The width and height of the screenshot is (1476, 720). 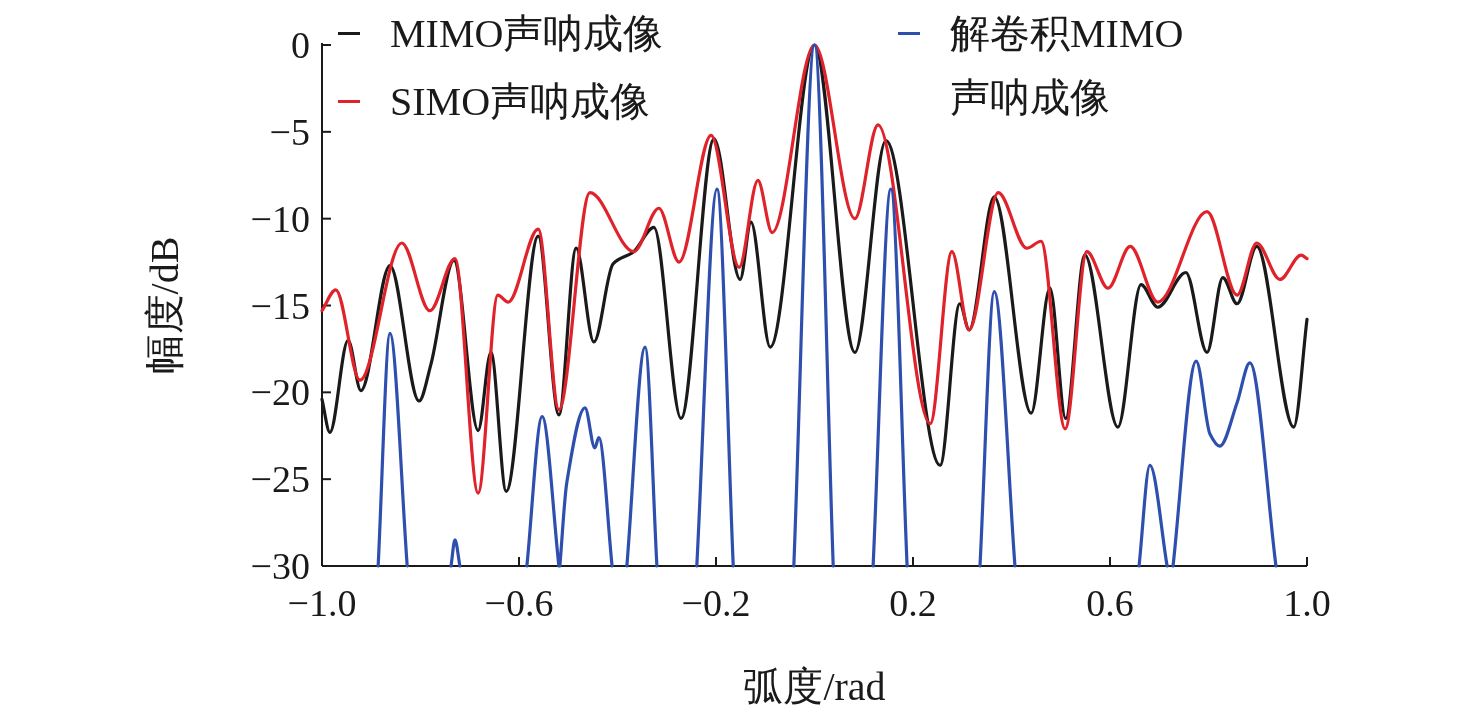 What do you see at coordinates (716, 603) in the screenshot?
I see `x-tick-label: −0.2` at bounding box center [716, 603].